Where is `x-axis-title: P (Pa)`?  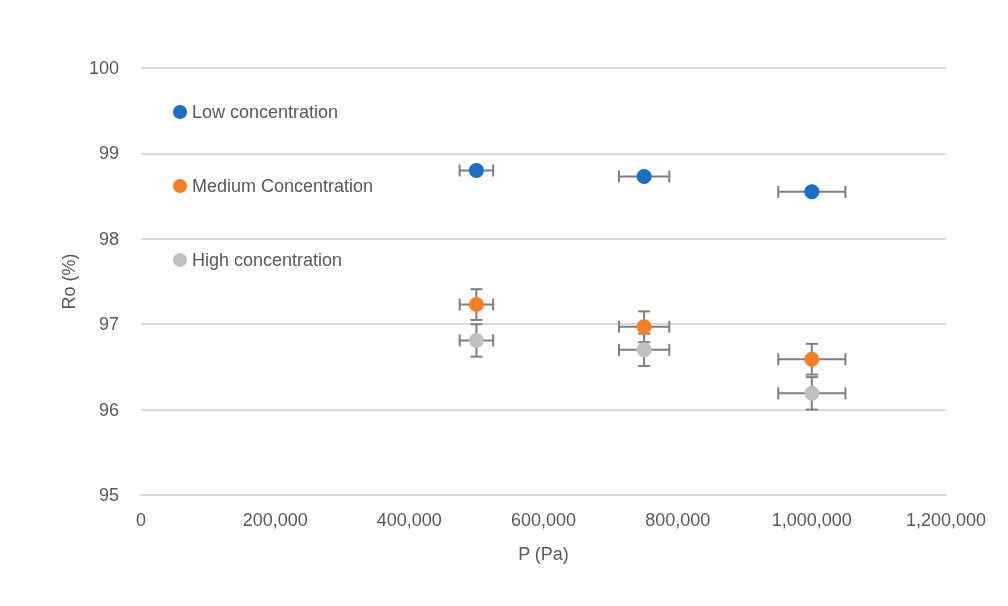
x-axis-title: P (Pa) is located at coordinates (543, 554).